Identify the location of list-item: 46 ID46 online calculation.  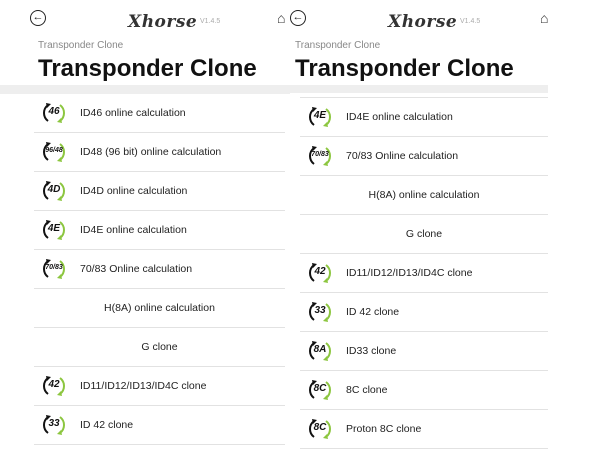
(159, 113).